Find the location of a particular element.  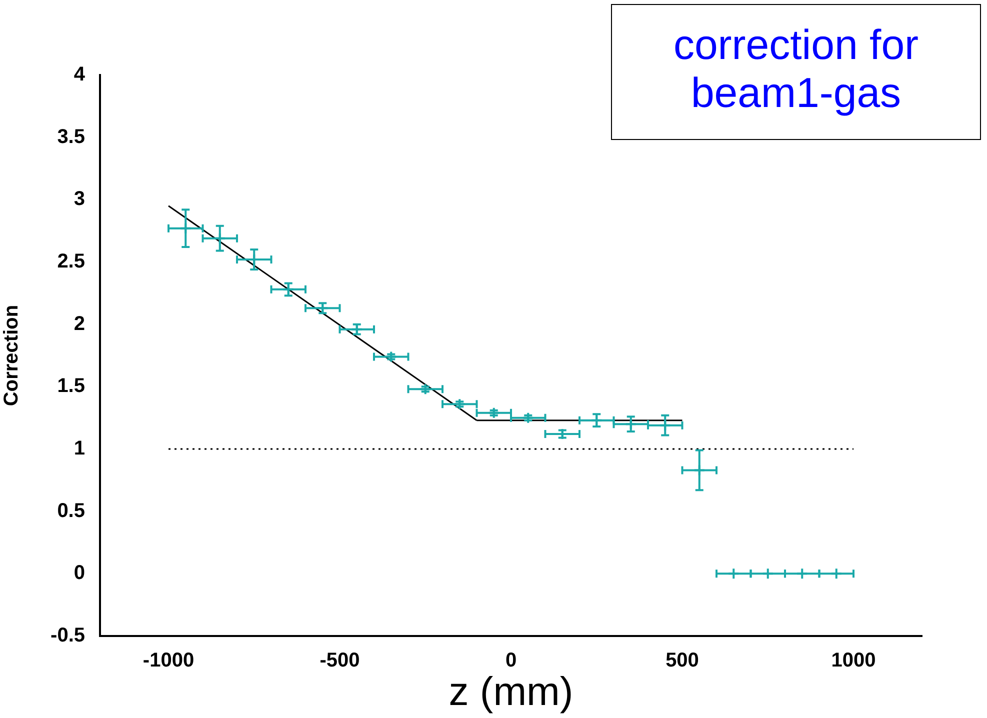

x-tick-label: -500 is located at coordinates (340, 661).